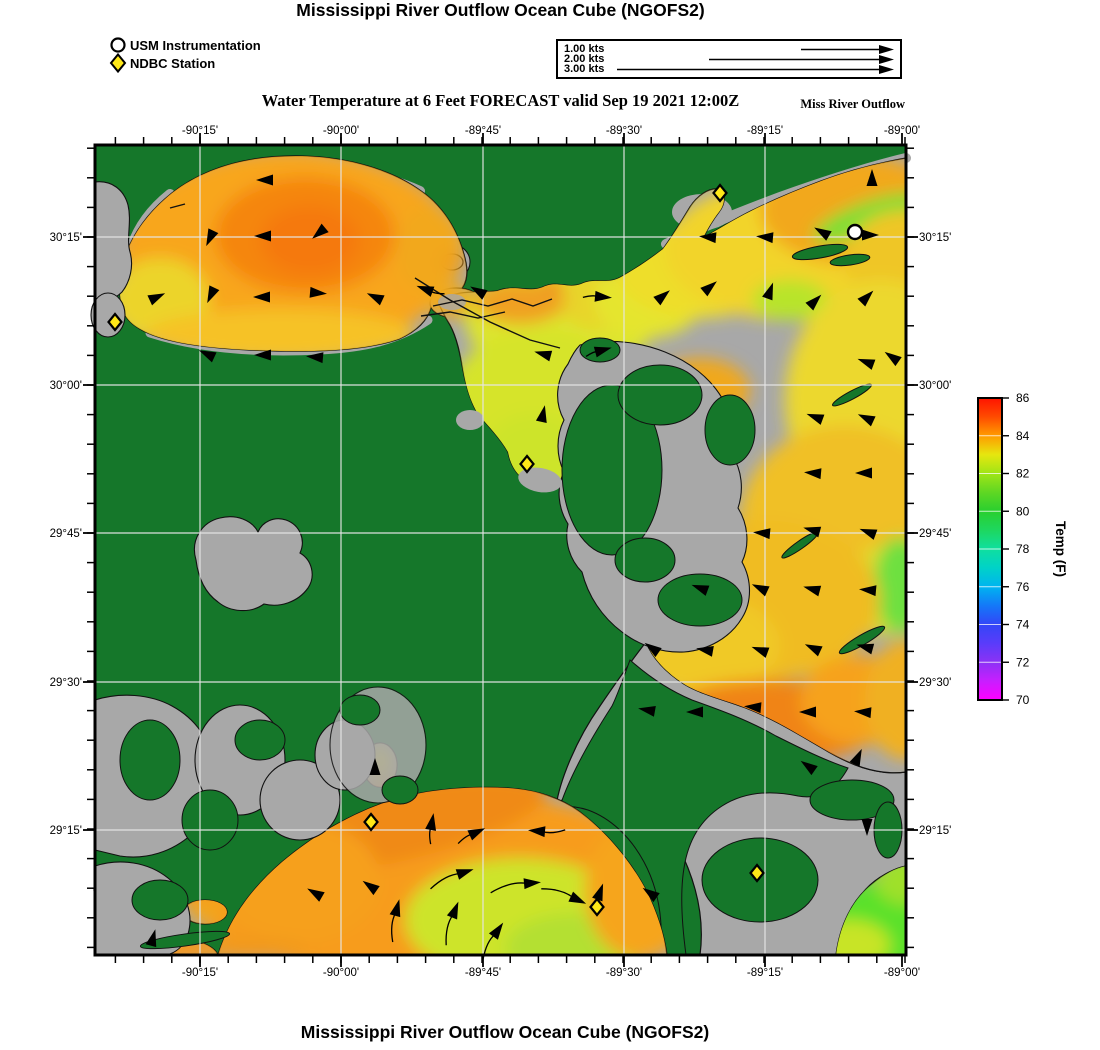  Describe the element at coordinates (1023, 511) in the screenshot. I see `colorbar-tick-label: 80` at that location.